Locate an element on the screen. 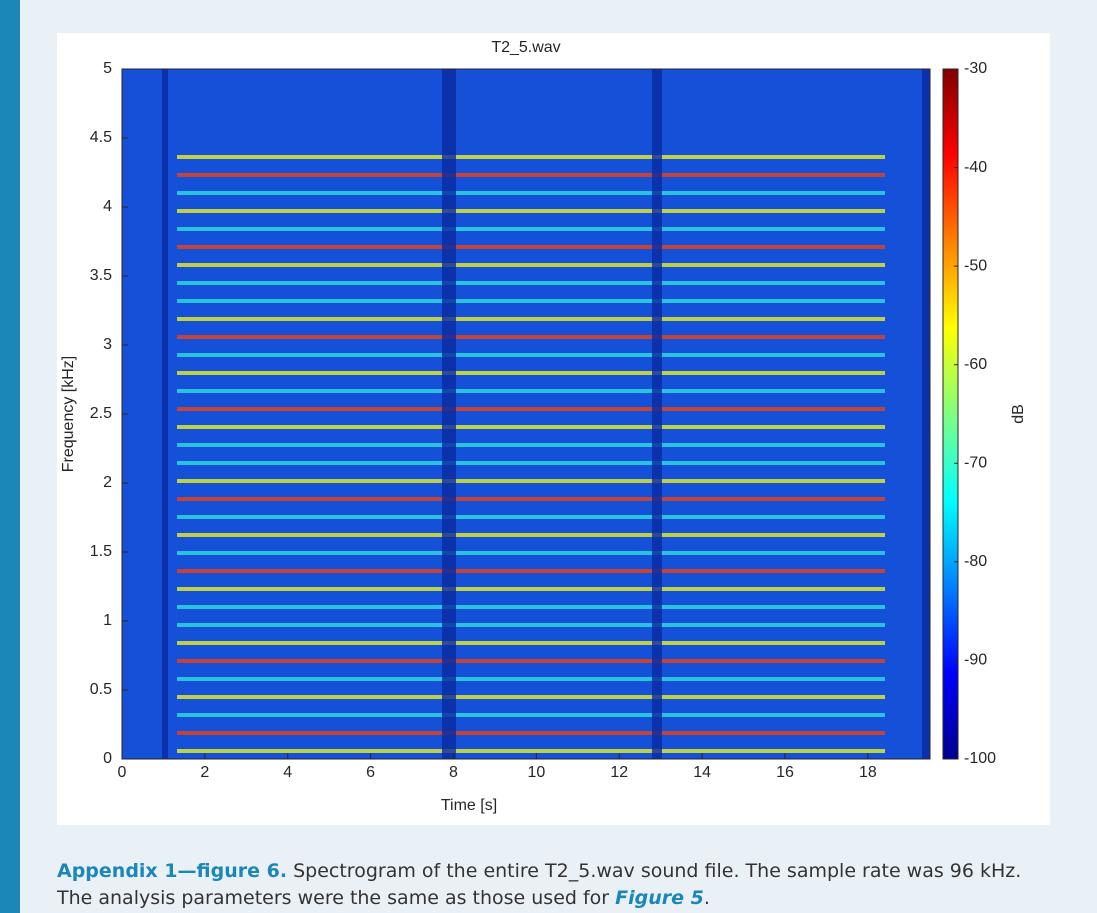 The image size is (1097, 913). y-axis-label: Frequency [kHz] is located at coordinates (68, 414).